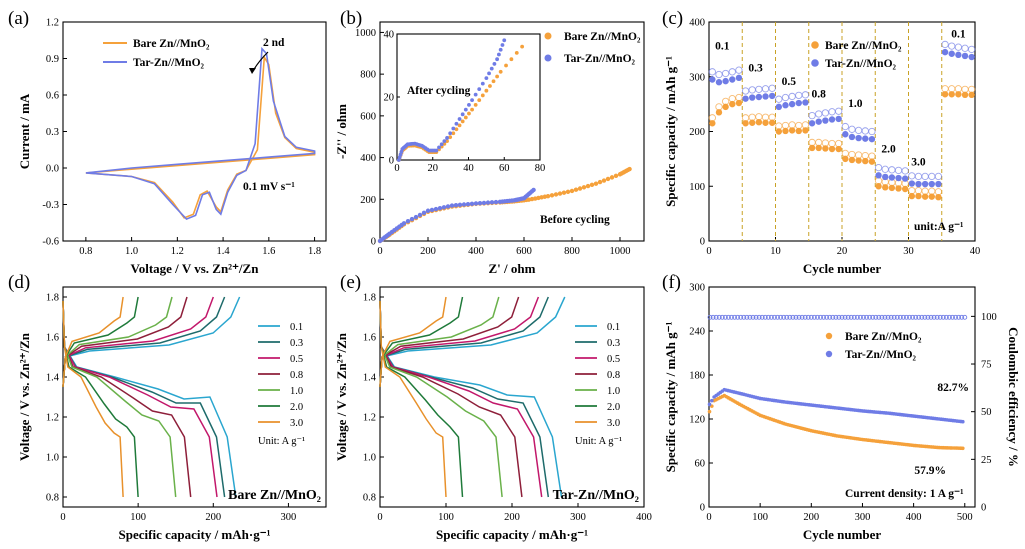  I want to click on y-tick-label: 1.2, so click(52, 418).